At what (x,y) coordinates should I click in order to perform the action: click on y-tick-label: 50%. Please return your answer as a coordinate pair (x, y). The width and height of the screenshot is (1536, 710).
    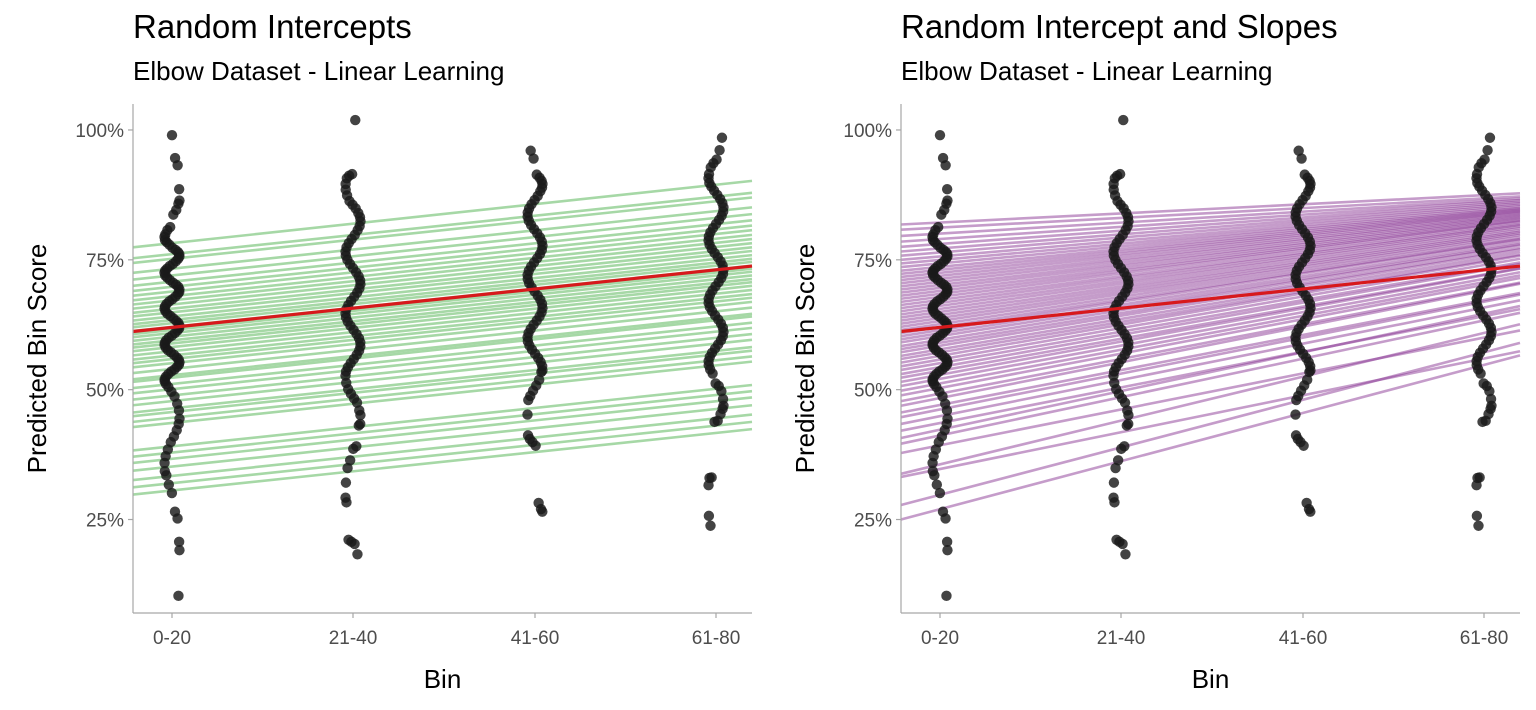
    Looking at the image, I should click on (105, 391).